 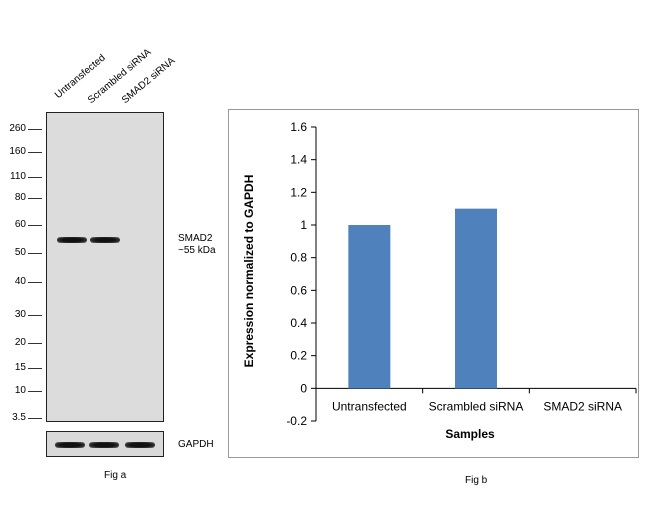 I want to click on mw-label: 60, so click(x=20, y=224).